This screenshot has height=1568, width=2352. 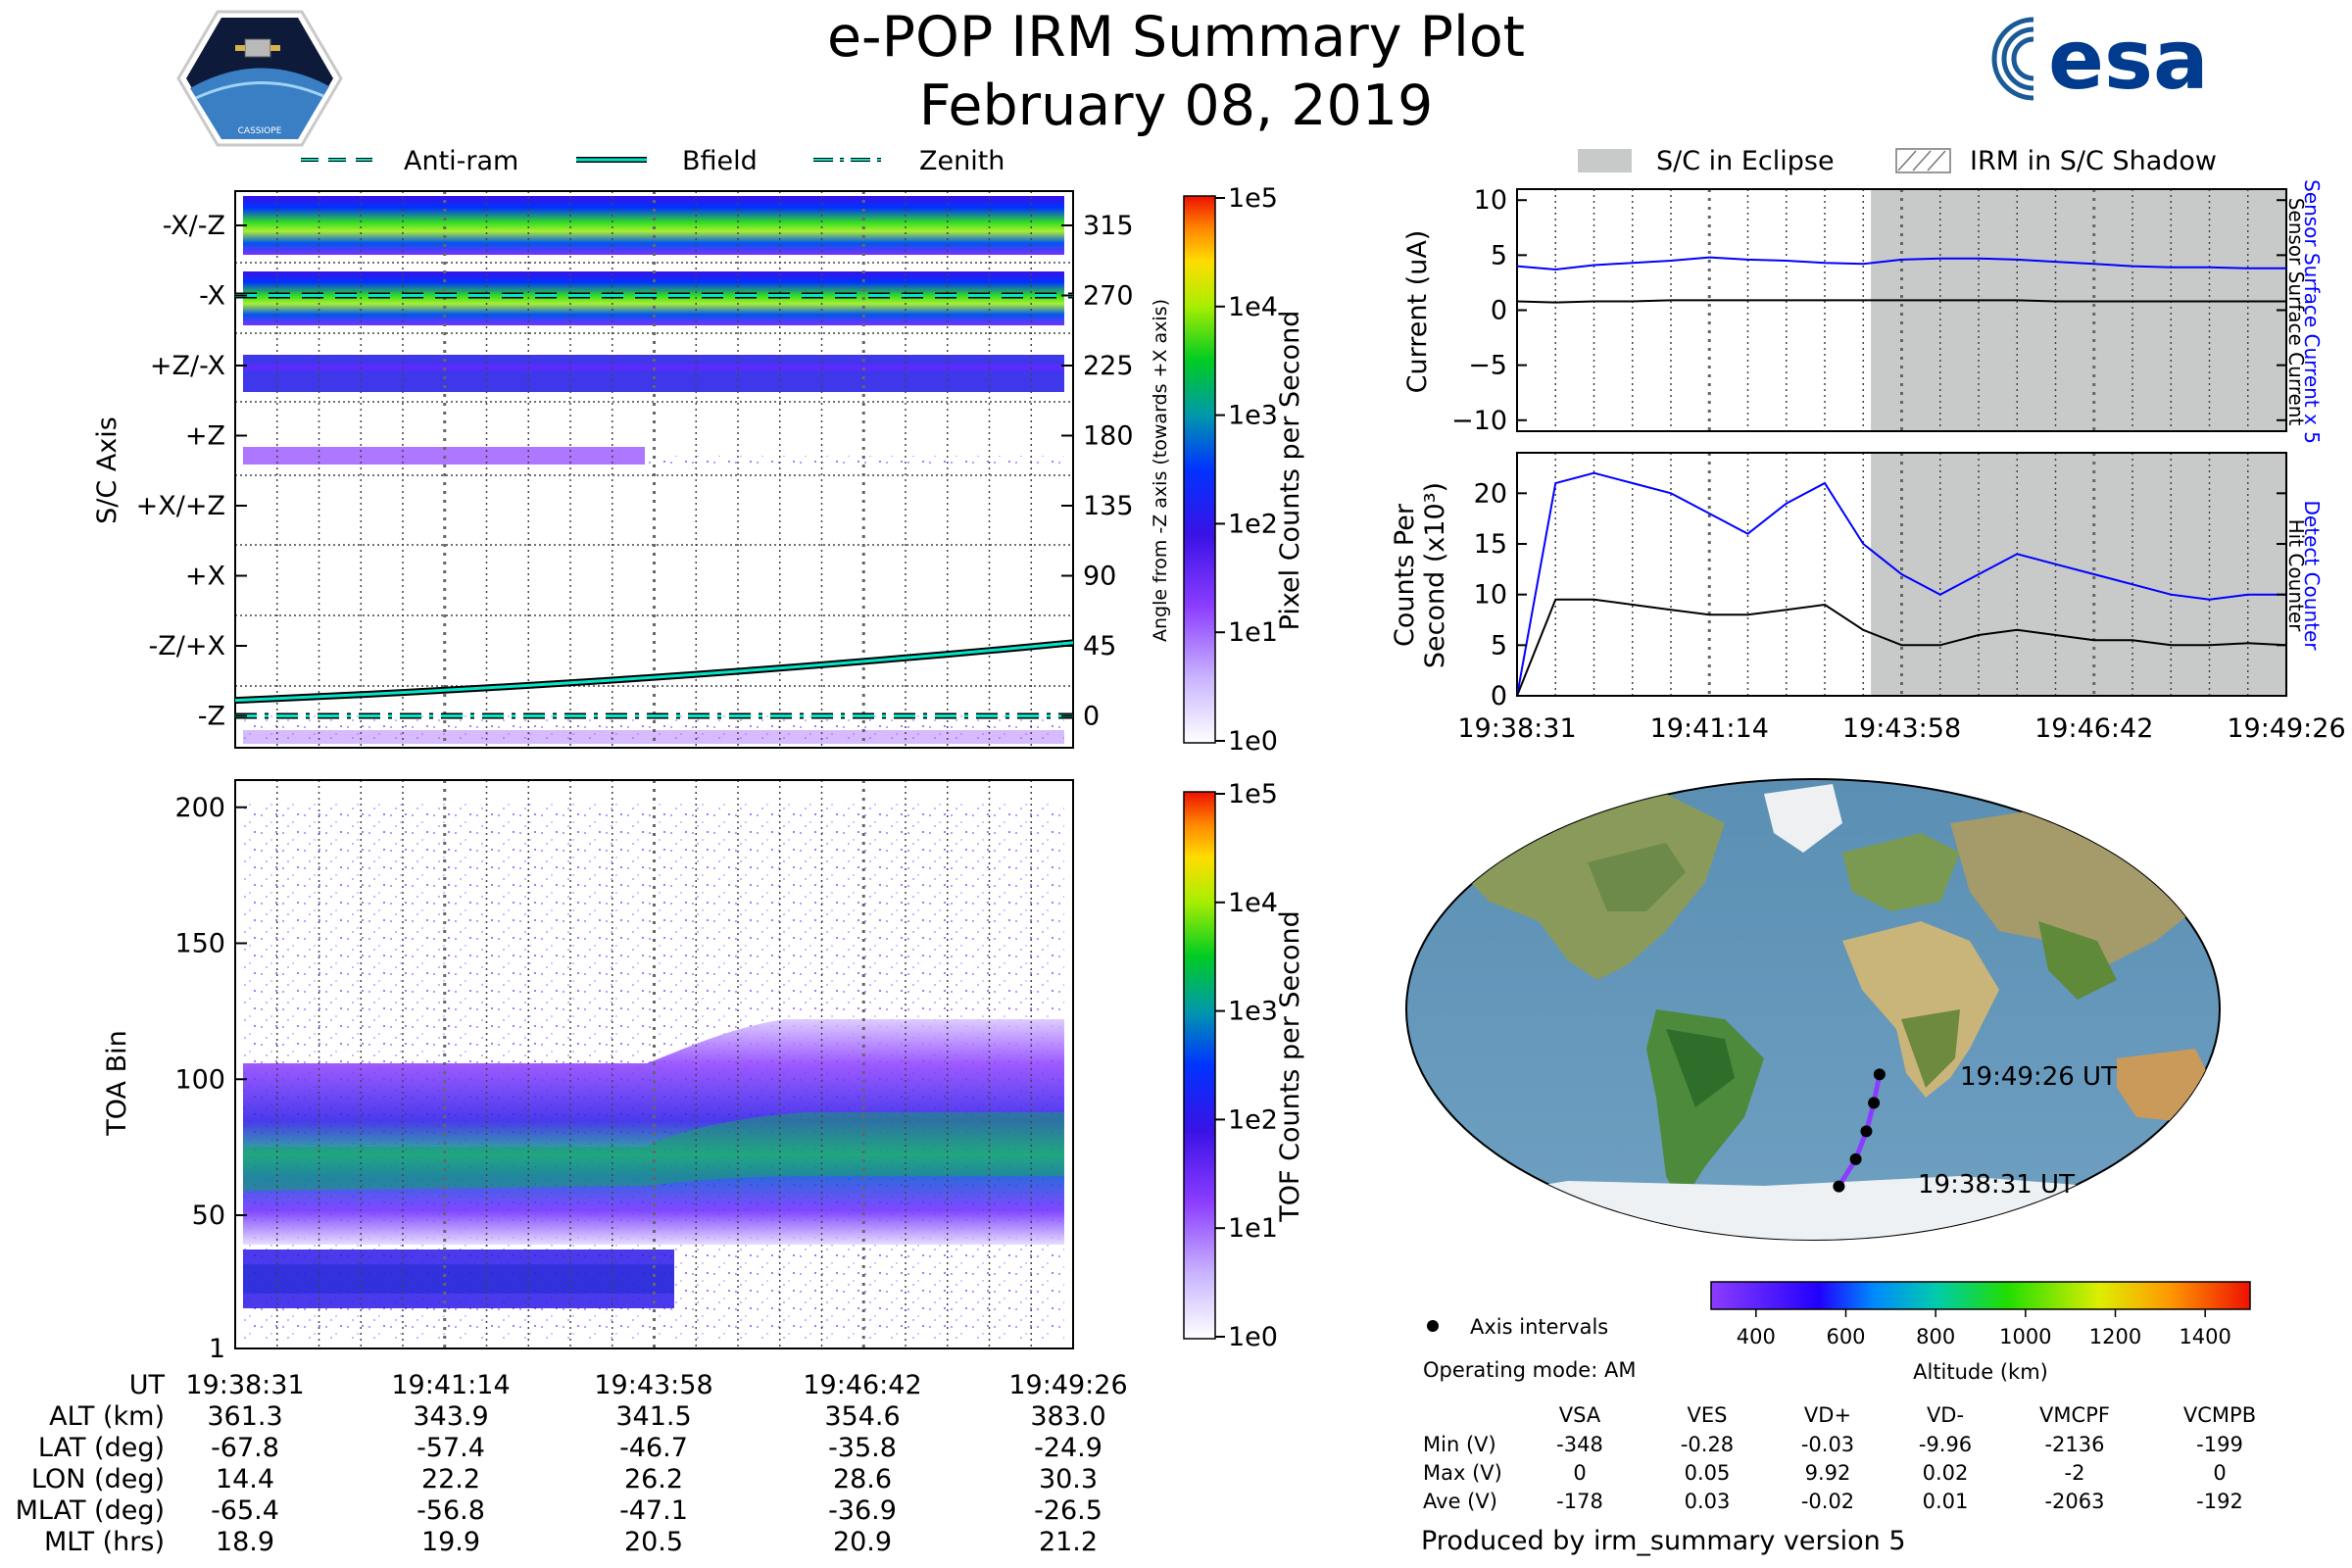 I want to click on ephemeris-time: 19:41:14, so click(x=450, y=1385).